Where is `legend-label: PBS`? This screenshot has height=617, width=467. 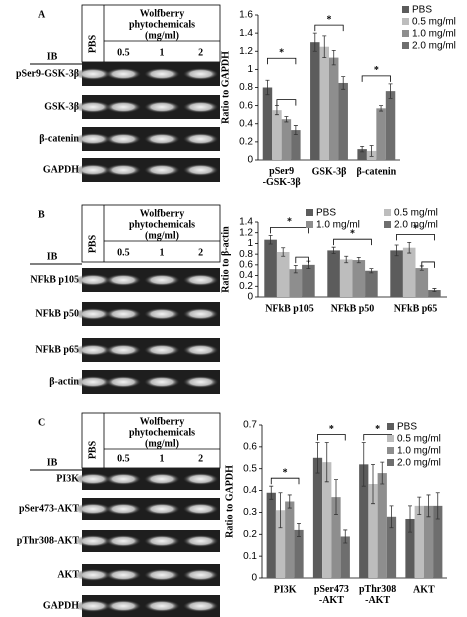
legend-label: PBS is located at coordinates (326, 213).